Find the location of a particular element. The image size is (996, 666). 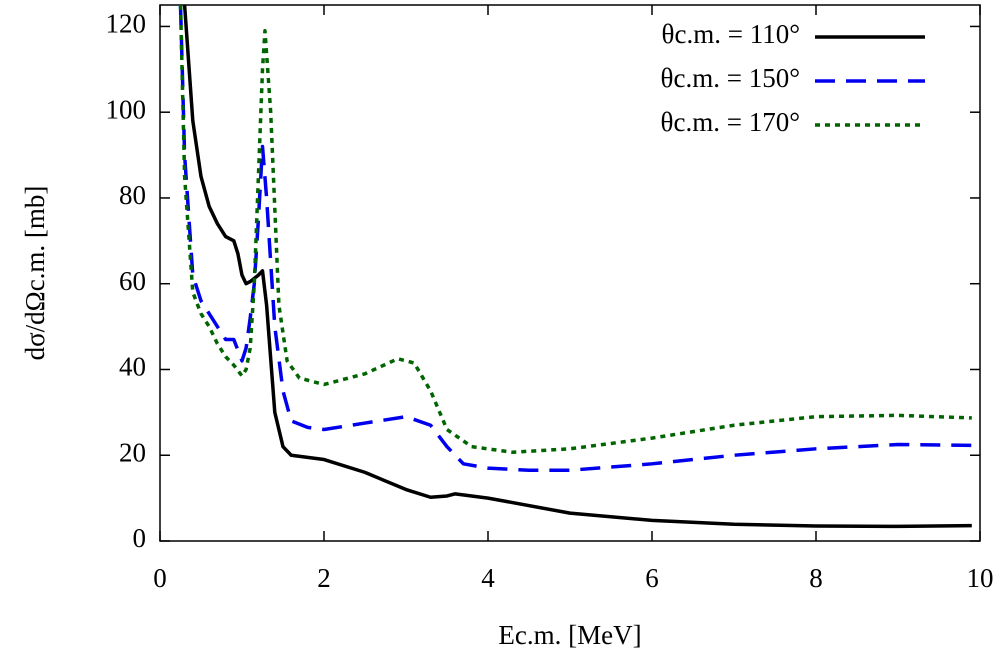

x-tick-label: 0 is located at coordinates (160, 578).